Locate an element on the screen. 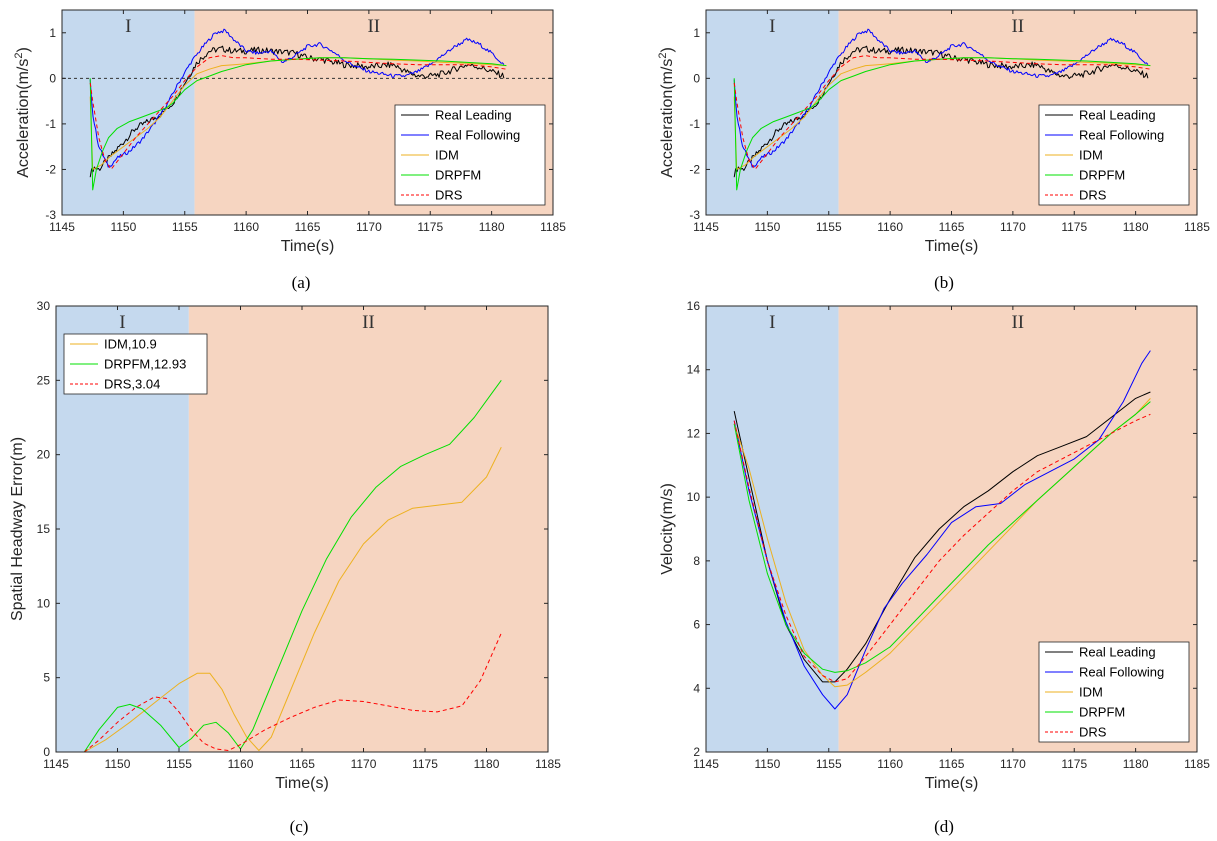 The width and height of the screenshot is (1217, 841). panel-label: (b) is located at coordinates (944, 282).